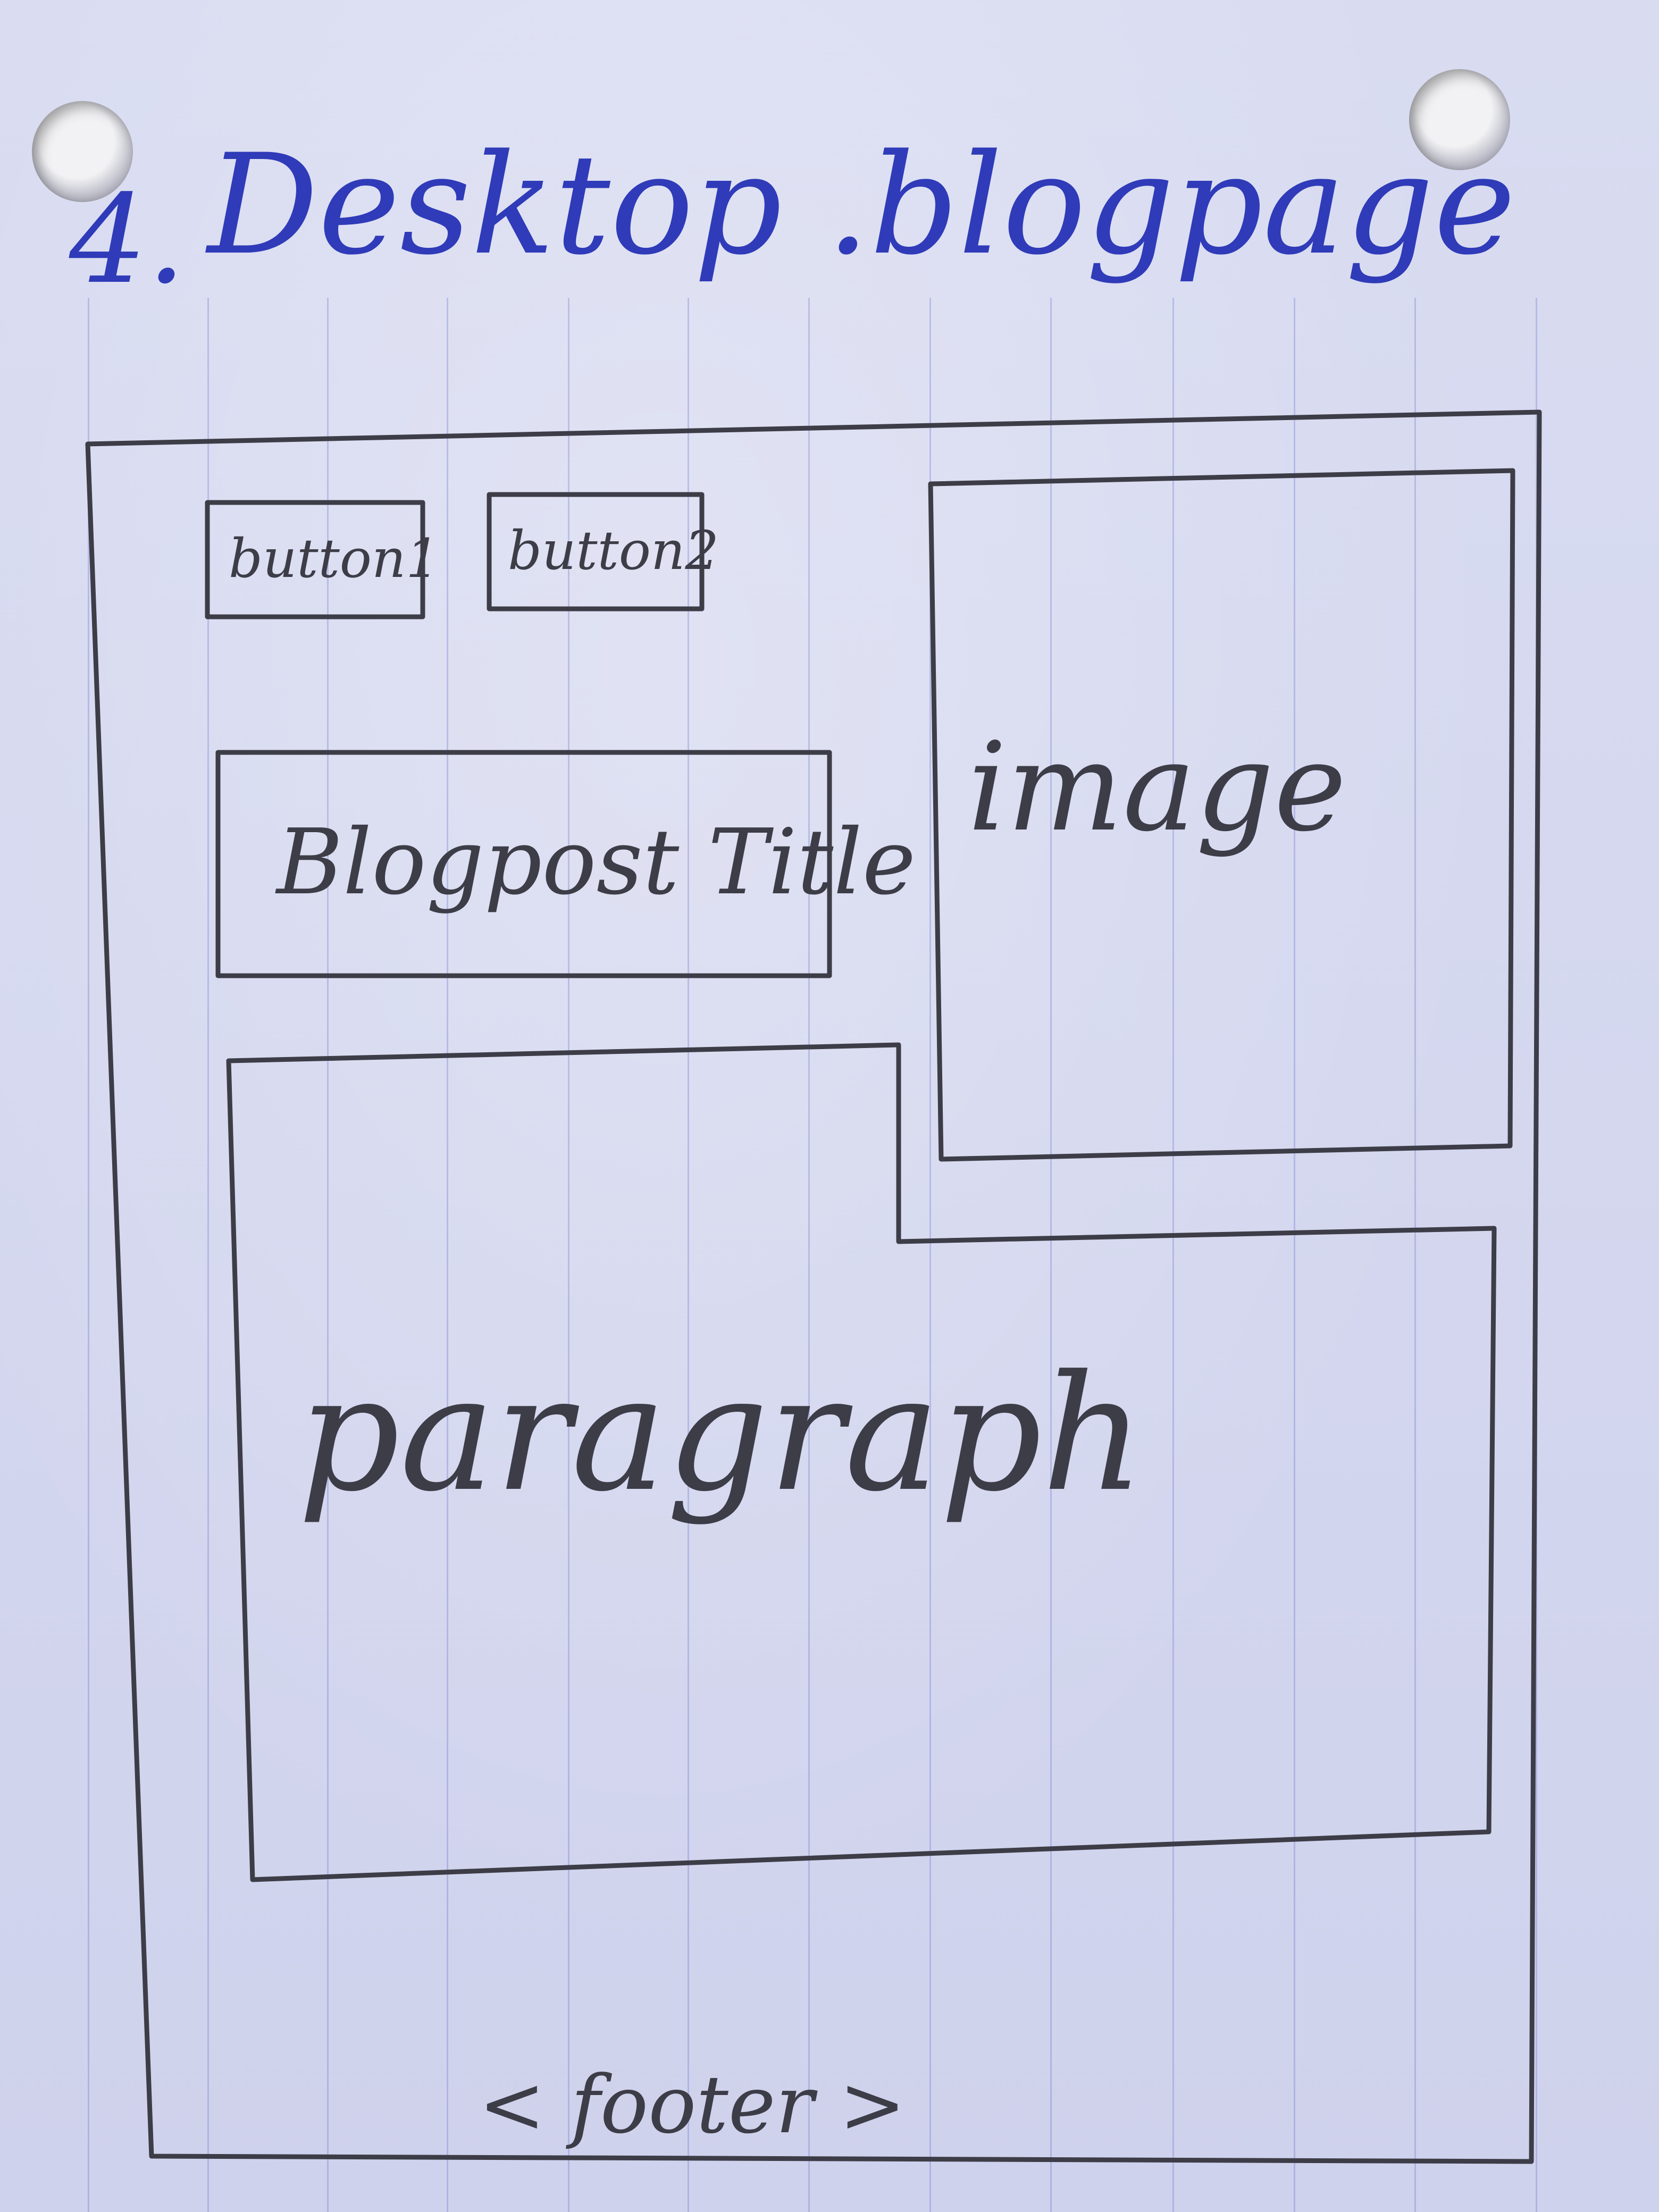 This screenshot has height=2212, width=1659. What do you see at coordinates (1157, 788) in the screenshot?
I see `image-label: image` at bounding box center [1157, 788].